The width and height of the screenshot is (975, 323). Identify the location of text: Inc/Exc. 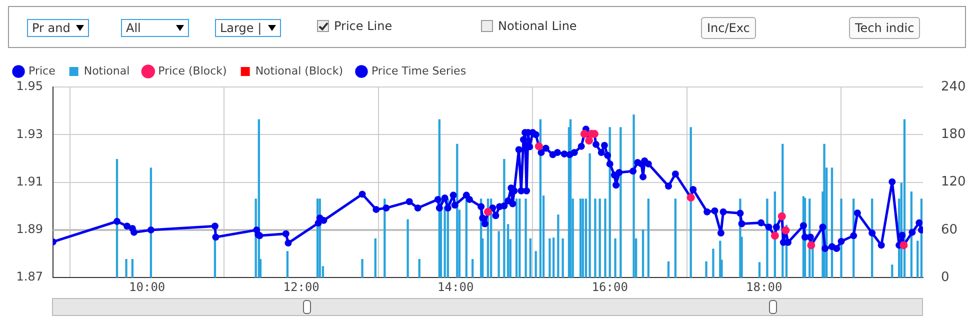
(728, 28).